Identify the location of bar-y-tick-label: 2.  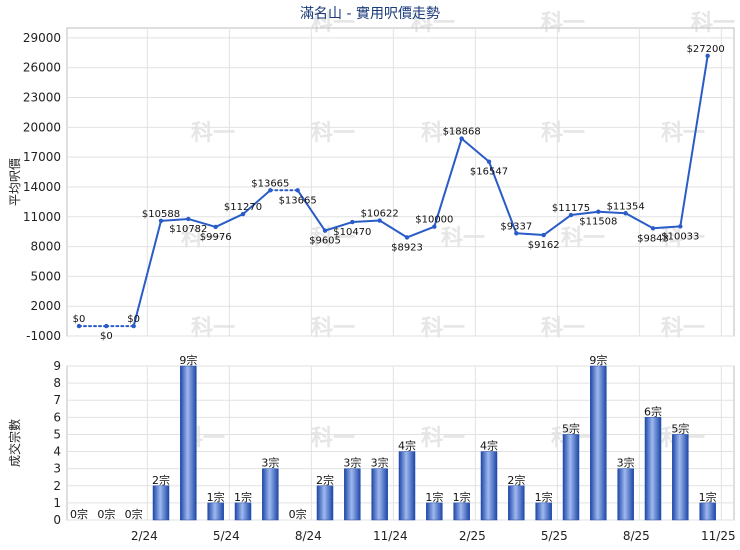
(57, 486).